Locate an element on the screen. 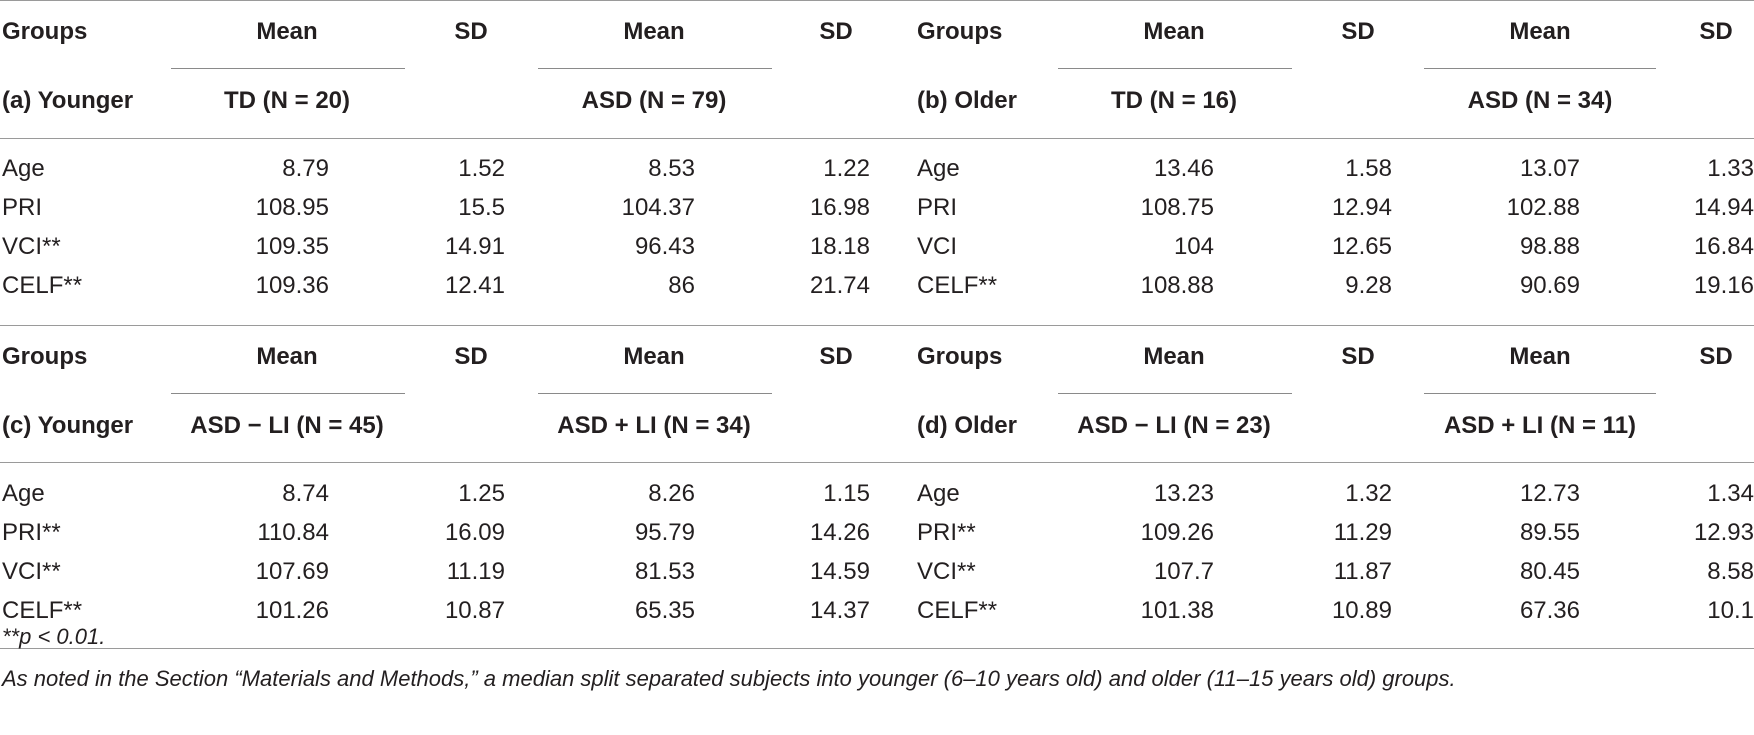  cell-sd: 15.5 is located at coordinates (481, 207).